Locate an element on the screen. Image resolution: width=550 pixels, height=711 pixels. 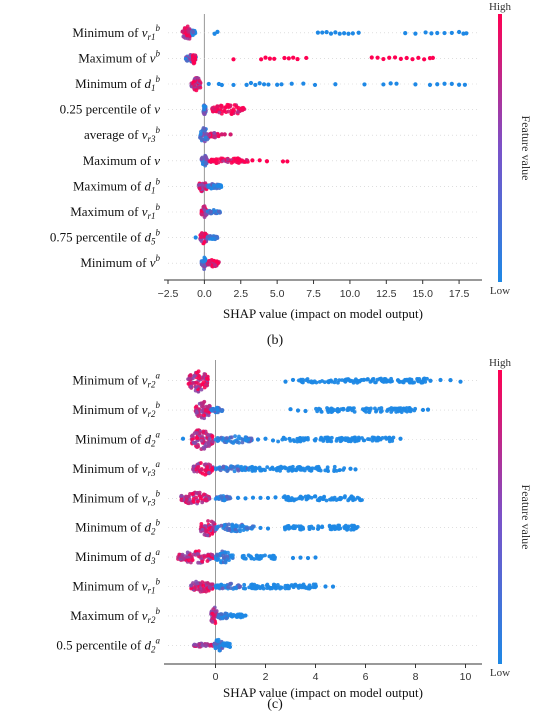
x-tick-label: 2 is located at coordinates (266, 677).